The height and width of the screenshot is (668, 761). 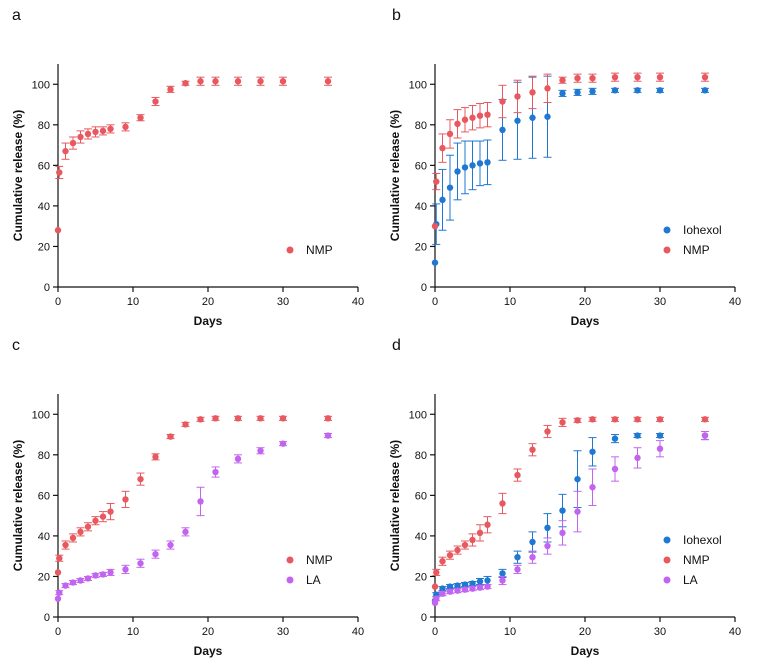 I want to click on panel-letter: a, so click(x=16, y=15).